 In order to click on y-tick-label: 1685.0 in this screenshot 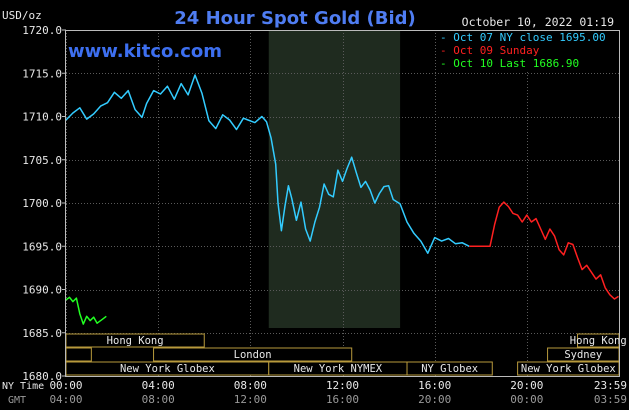, I will do `click(42, 333)`.